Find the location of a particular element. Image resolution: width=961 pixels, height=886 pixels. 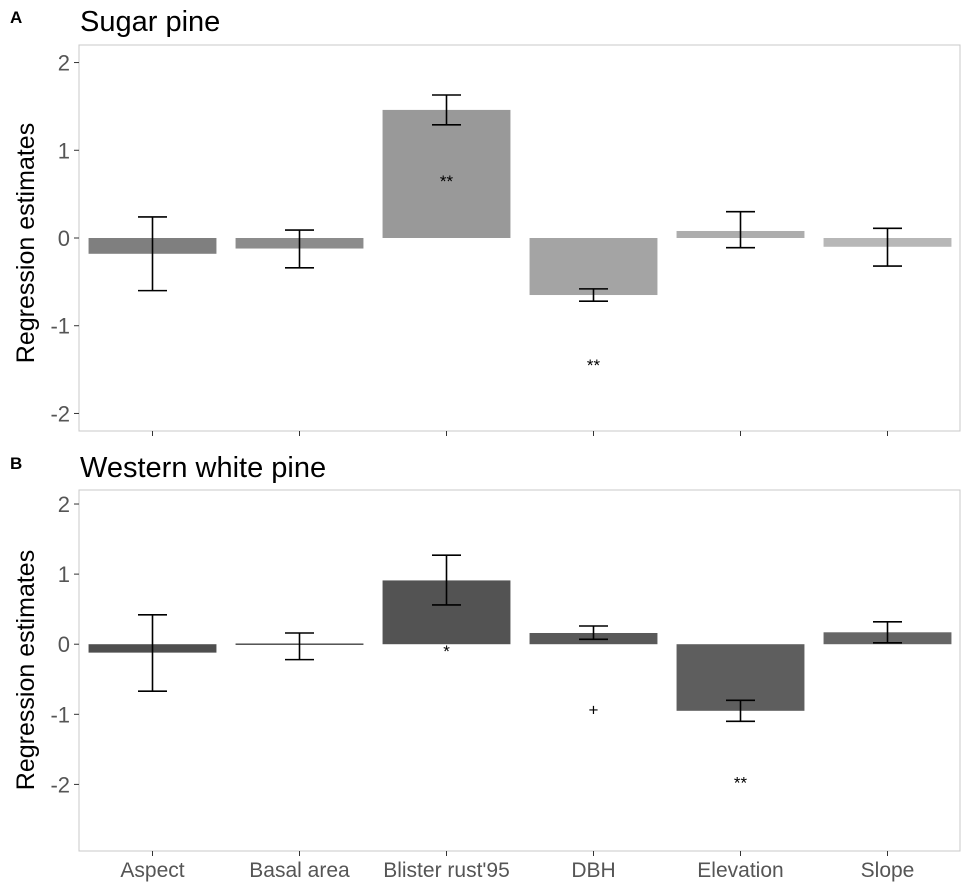

panel-letter: A is located at coordinates (16, 17).